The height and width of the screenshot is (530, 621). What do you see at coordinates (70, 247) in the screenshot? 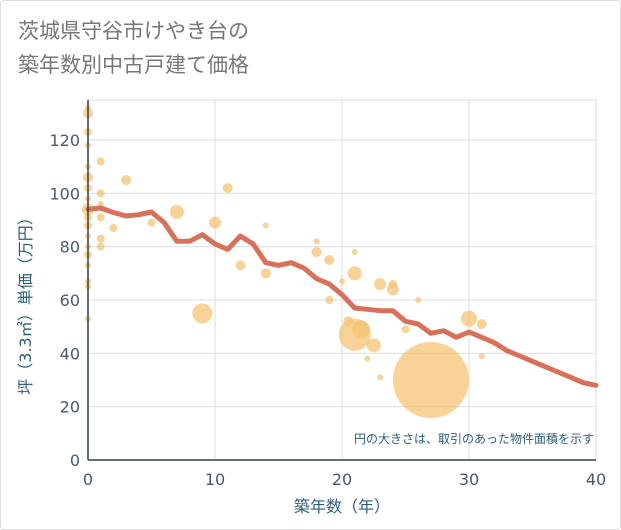
I see `y-tick-label: 80` at bounding box center [70, 247].